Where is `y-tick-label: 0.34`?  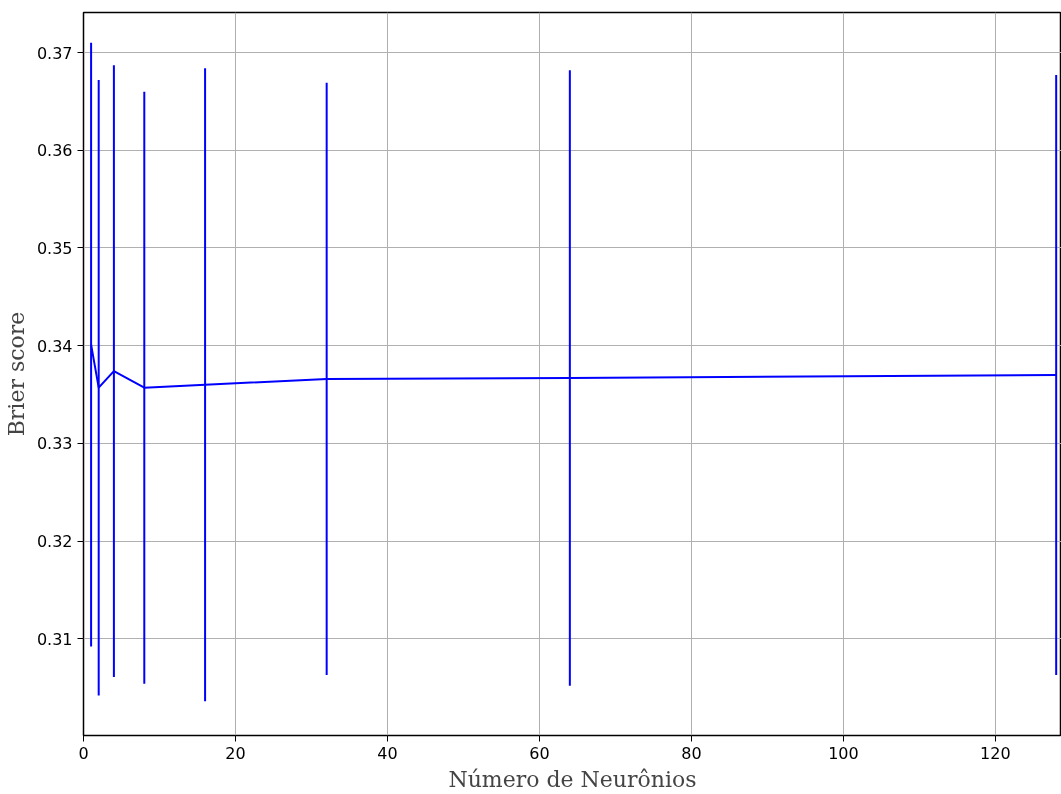
y-tick-label: 0.34 is located at coordinates (54, 346).